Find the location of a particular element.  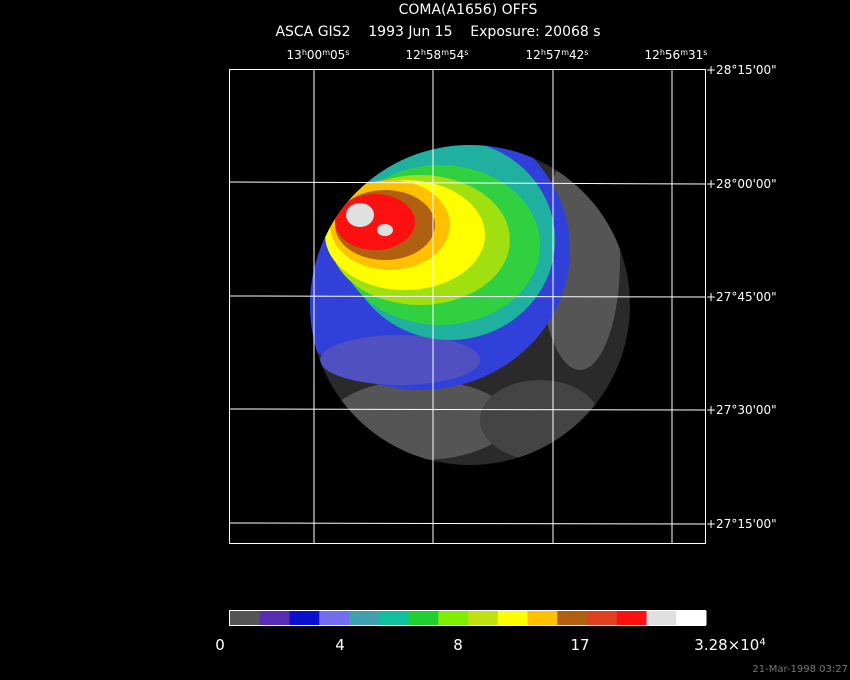

ra-value: 00 is located at coordinates (314, 55).